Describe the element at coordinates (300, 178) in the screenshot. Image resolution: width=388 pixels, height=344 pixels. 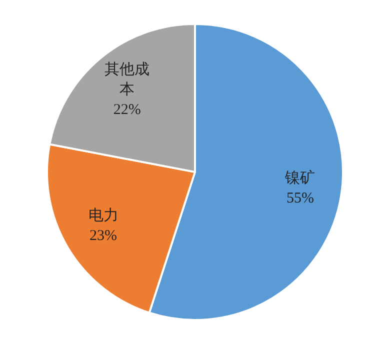
I see `slice-label: 镍矿` at that location.